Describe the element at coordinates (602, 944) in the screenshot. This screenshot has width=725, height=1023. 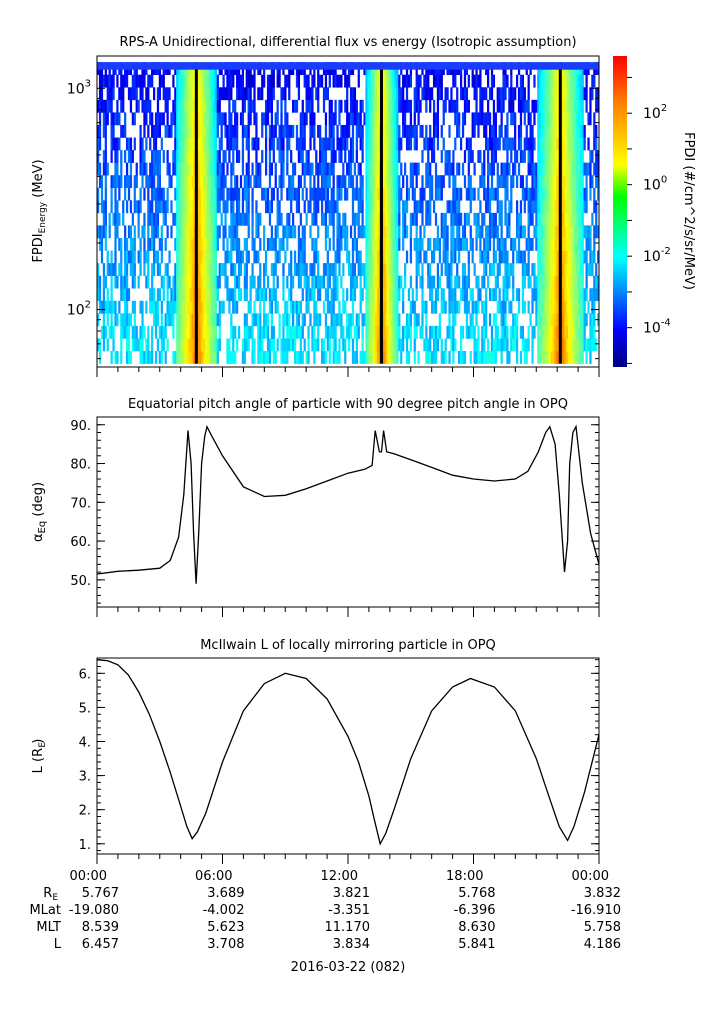
I see `ephemeris-value-l: 4.186` at that location.